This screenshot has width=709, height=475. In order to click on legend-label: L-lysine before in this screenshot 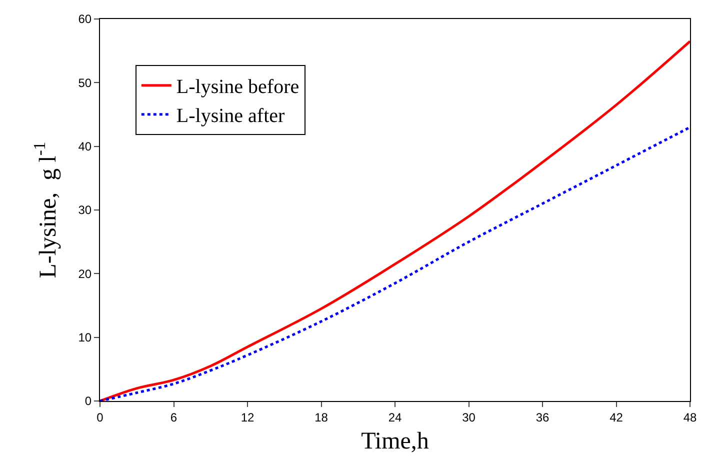, I will do `click(238, 87)`.